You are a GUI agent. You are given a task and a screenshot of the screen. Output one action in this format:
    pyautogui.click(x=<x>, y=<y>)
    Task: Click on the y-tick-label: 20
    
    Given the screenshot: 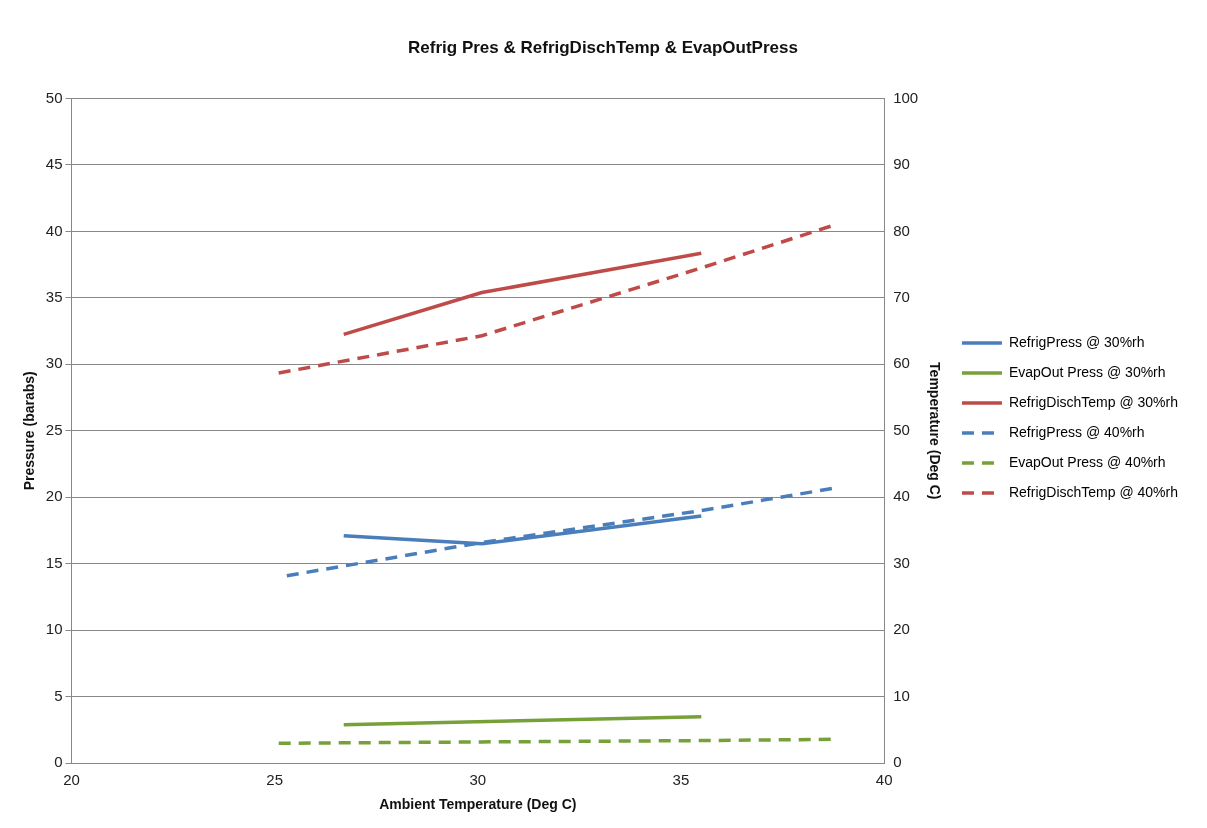 What is the action you would take?
    pyautogui.click(x=54, y=496)
    